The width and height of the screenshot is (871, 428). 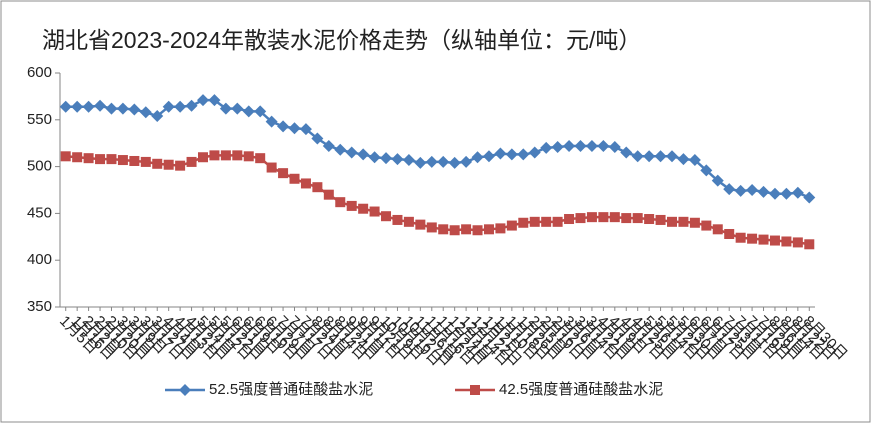 What do you see at coordinates (39, 259) in the screenshot?
I see `y-tick-label: 400` at bounding box center [39, 259].